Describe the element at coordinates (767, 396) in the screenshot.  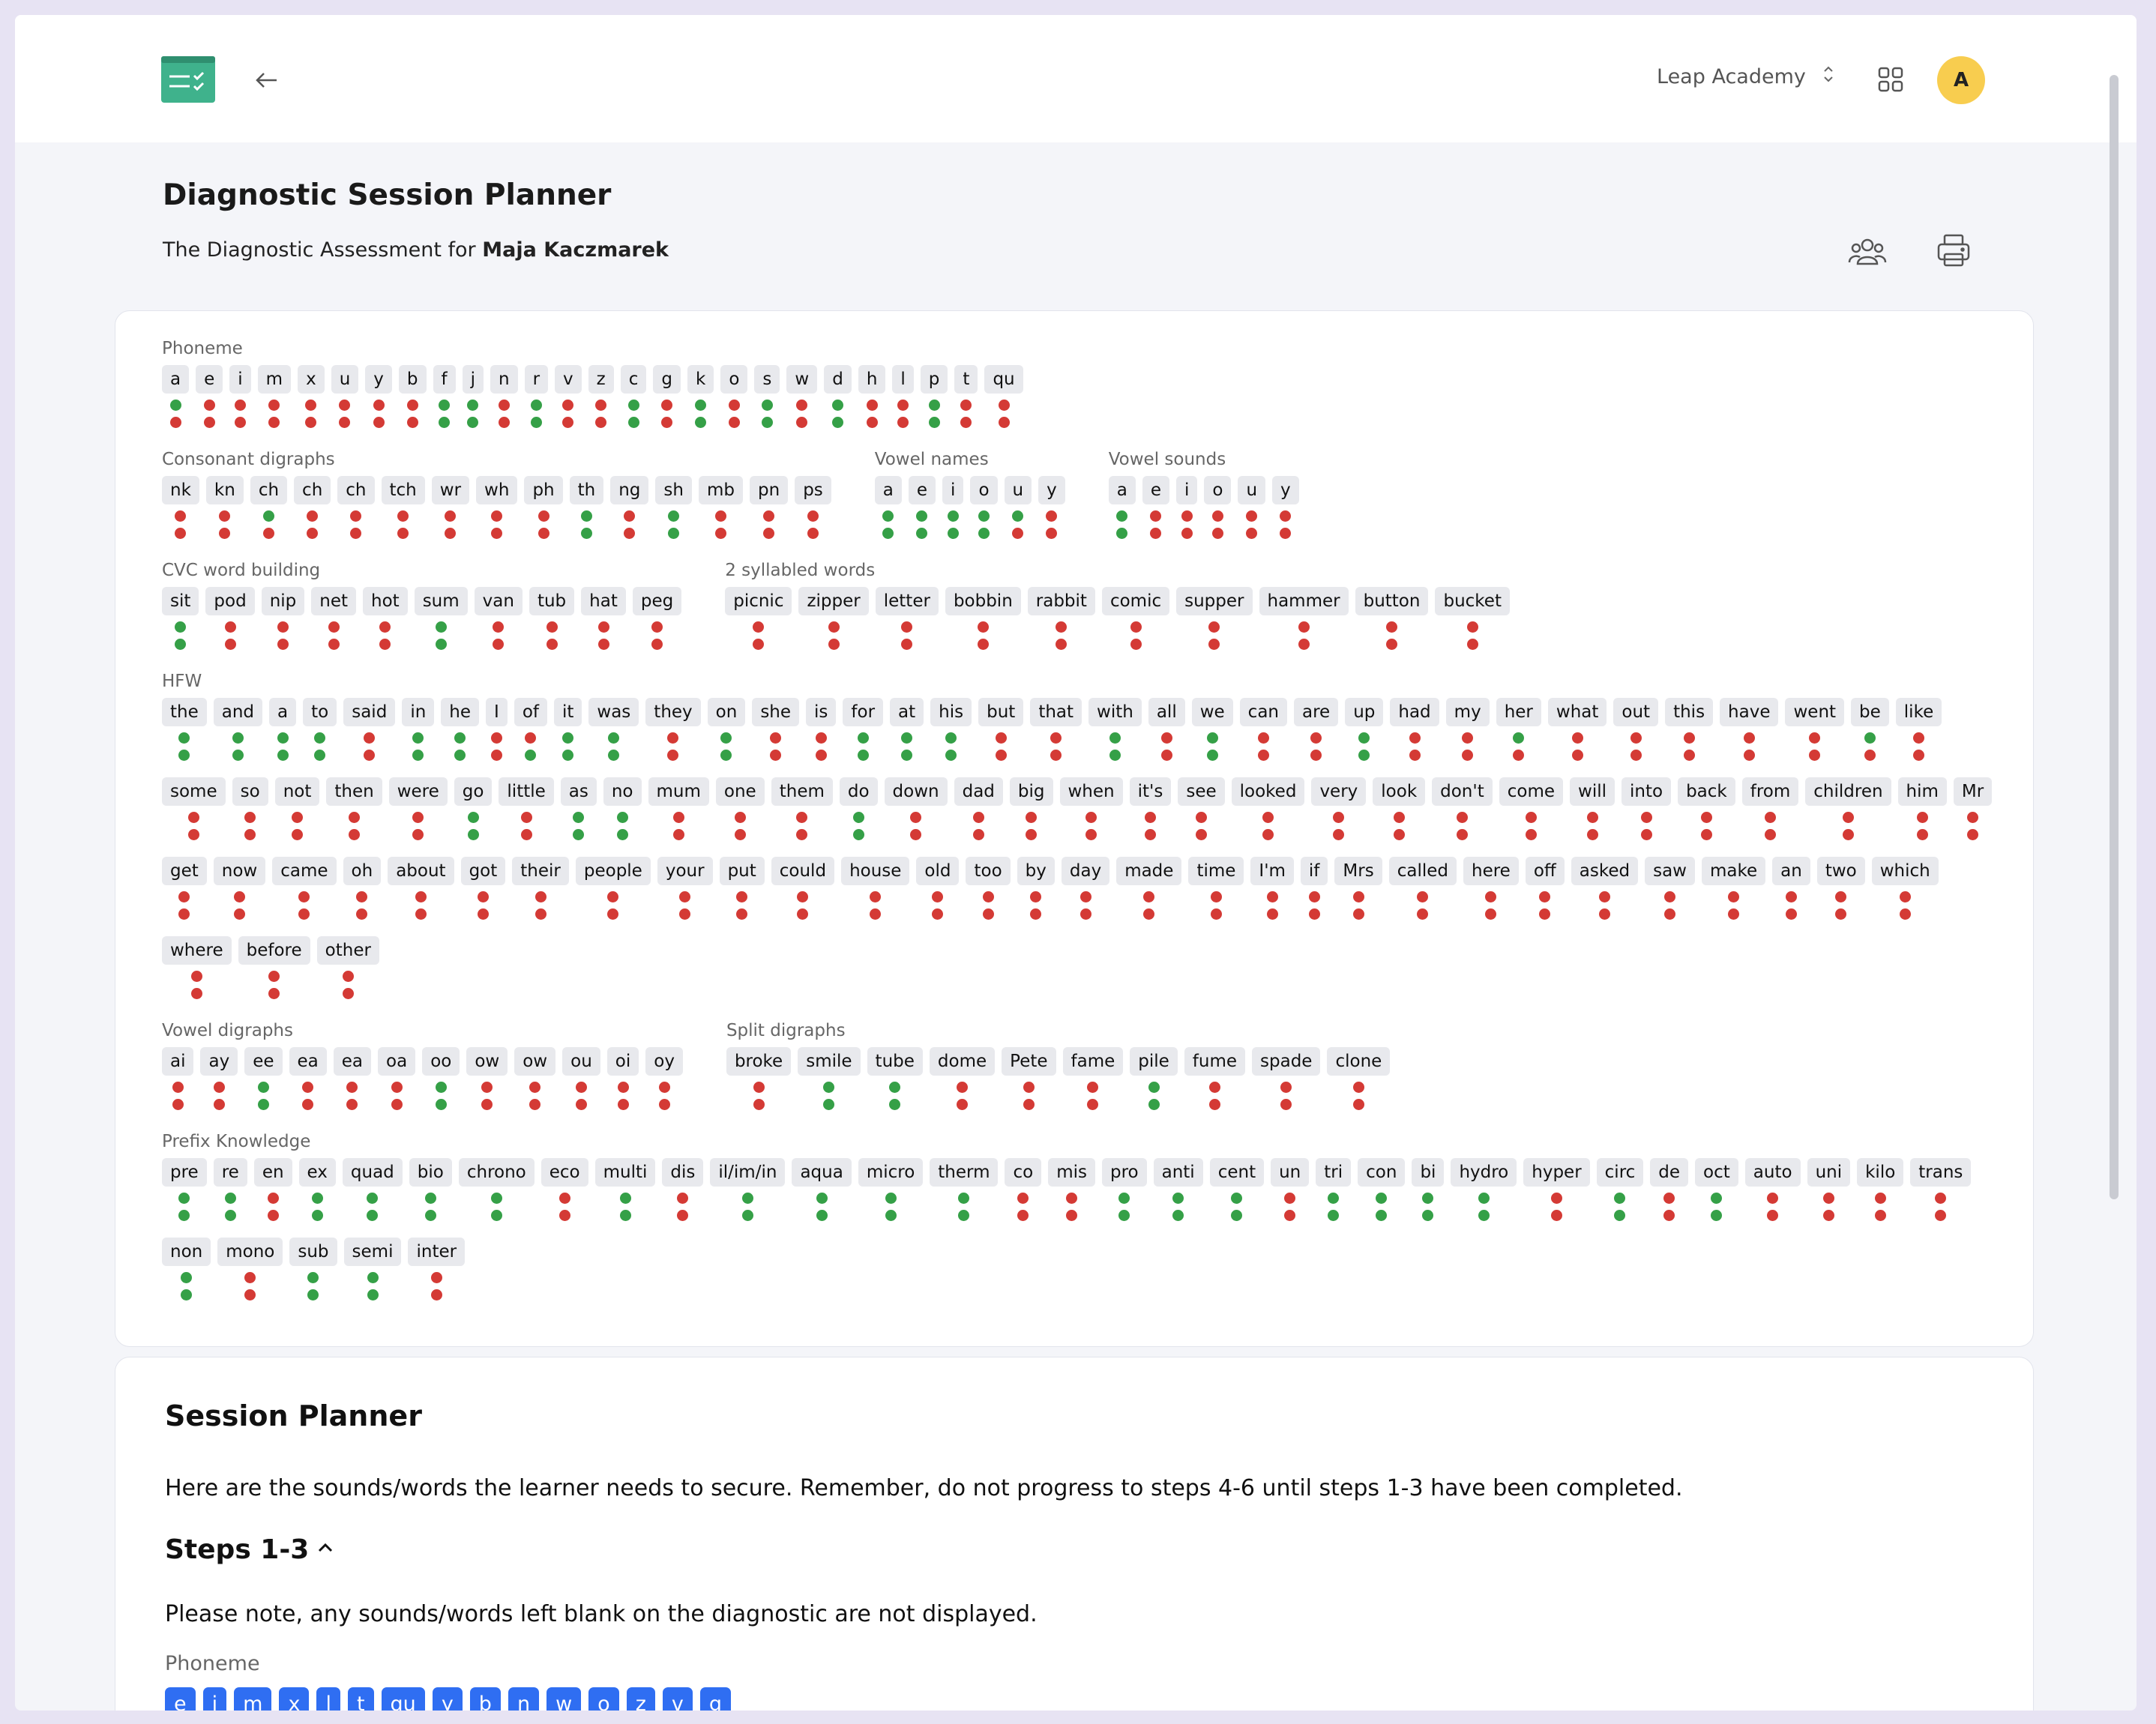
I see `assessment-item: s` at that location.